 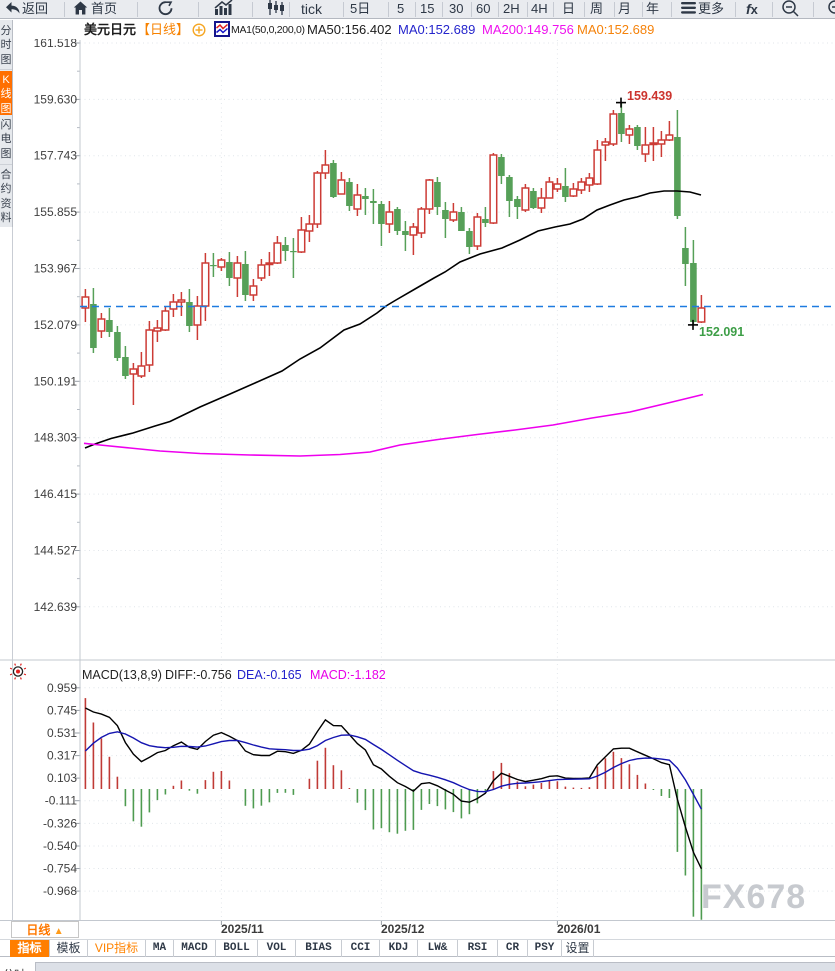 What do you see at coordinates (56, 551) in the screenshot?
I see `svg-text: 144.527` at bounding box center [56, 551].